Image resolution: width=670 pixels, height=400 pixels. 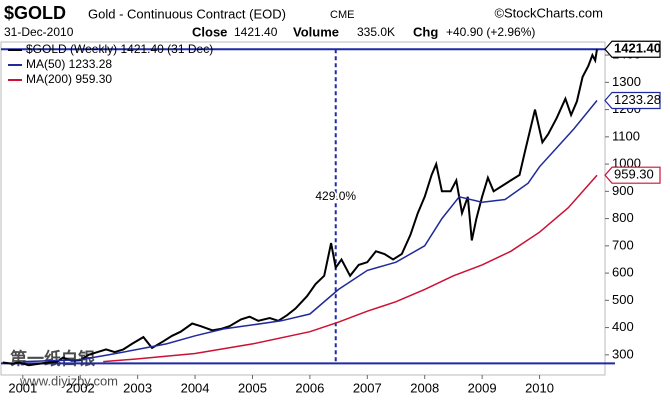 What do you see at coordinates (209, 31) in the screenshot?
I see `close-label: Close` at bounding box center [209, 31].